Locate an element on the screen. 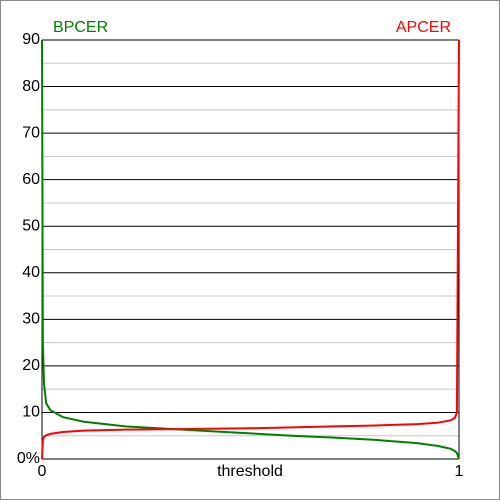 This screenshot has height=500, width=500. y-tick-label: 0% is located at coordinates (28, 458).